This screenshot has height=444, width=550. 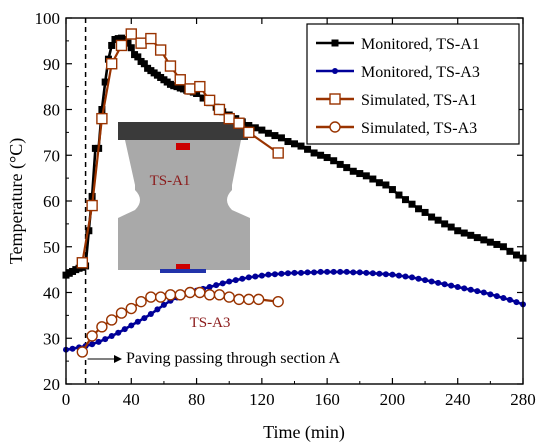 I want to click on y-tick-label: 70, so click(x=51, y=155).